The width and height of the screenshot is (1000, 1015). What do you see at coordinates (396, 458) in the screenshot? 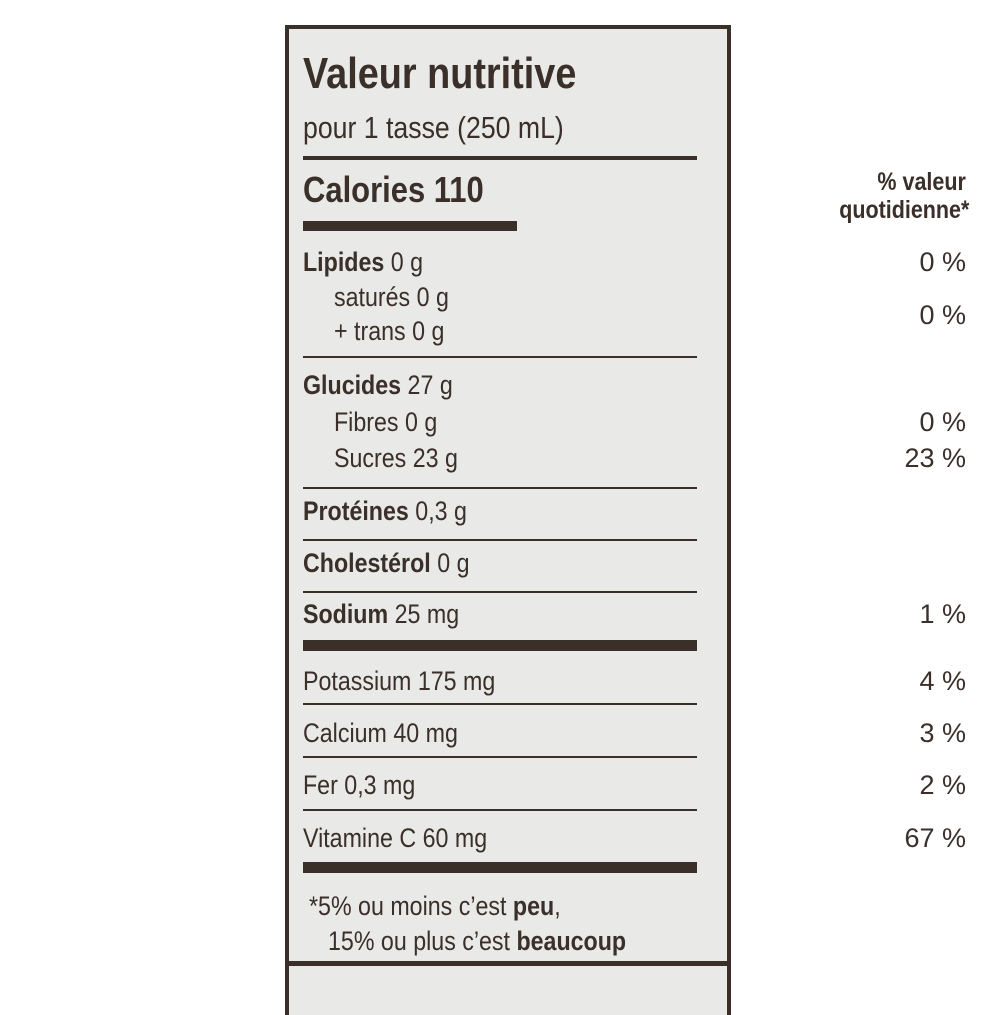
I see `nutrient-row: Sucres 23 g` at bounding box center [396, 458].